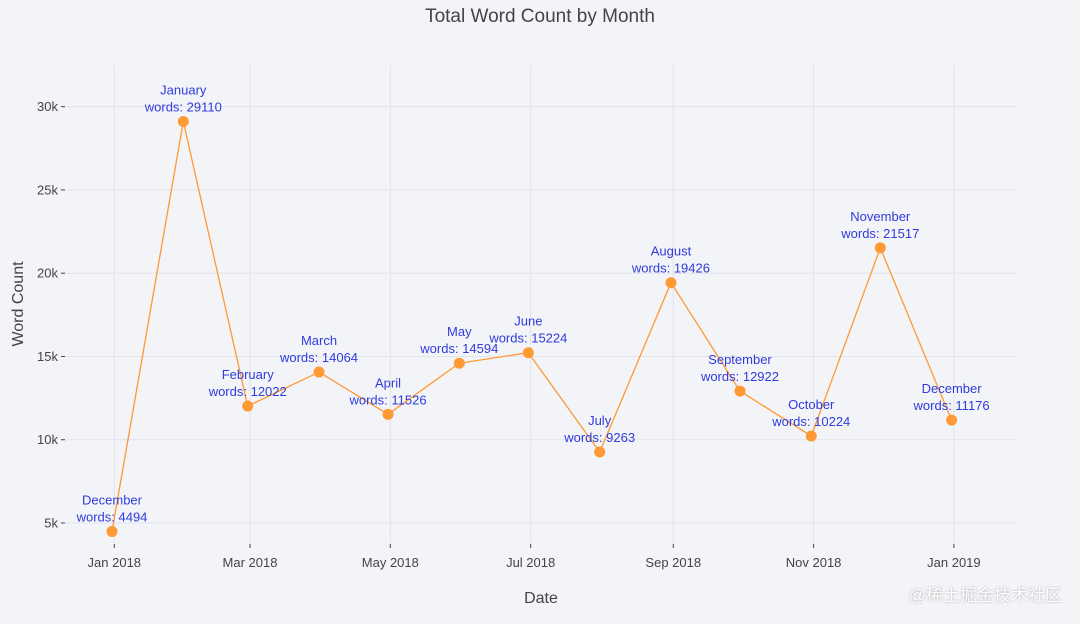 This screenshot has width=1080, height=624. I want to click on watermark: @稀土掘金技术社区, so click(985, 595).